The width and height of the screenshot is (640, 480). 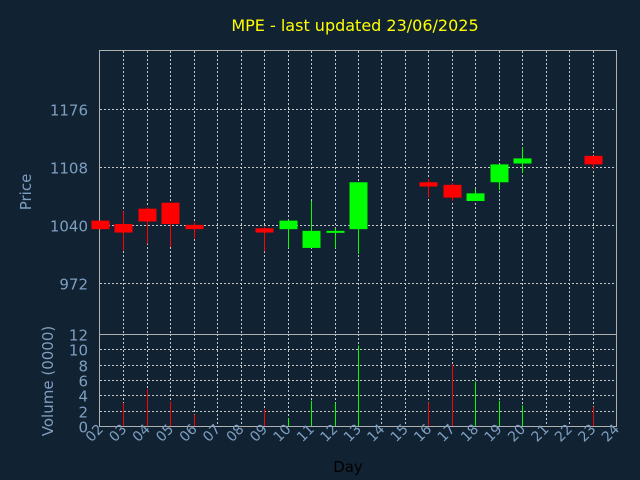 I want to click on x-tick-label: 09, so click(x=259, y=434).